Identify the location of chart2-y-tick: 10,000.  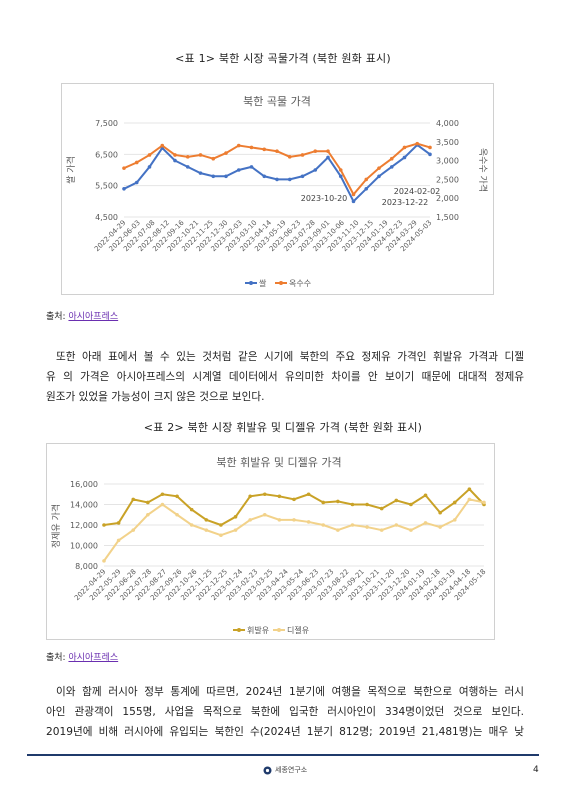
(84, 546).